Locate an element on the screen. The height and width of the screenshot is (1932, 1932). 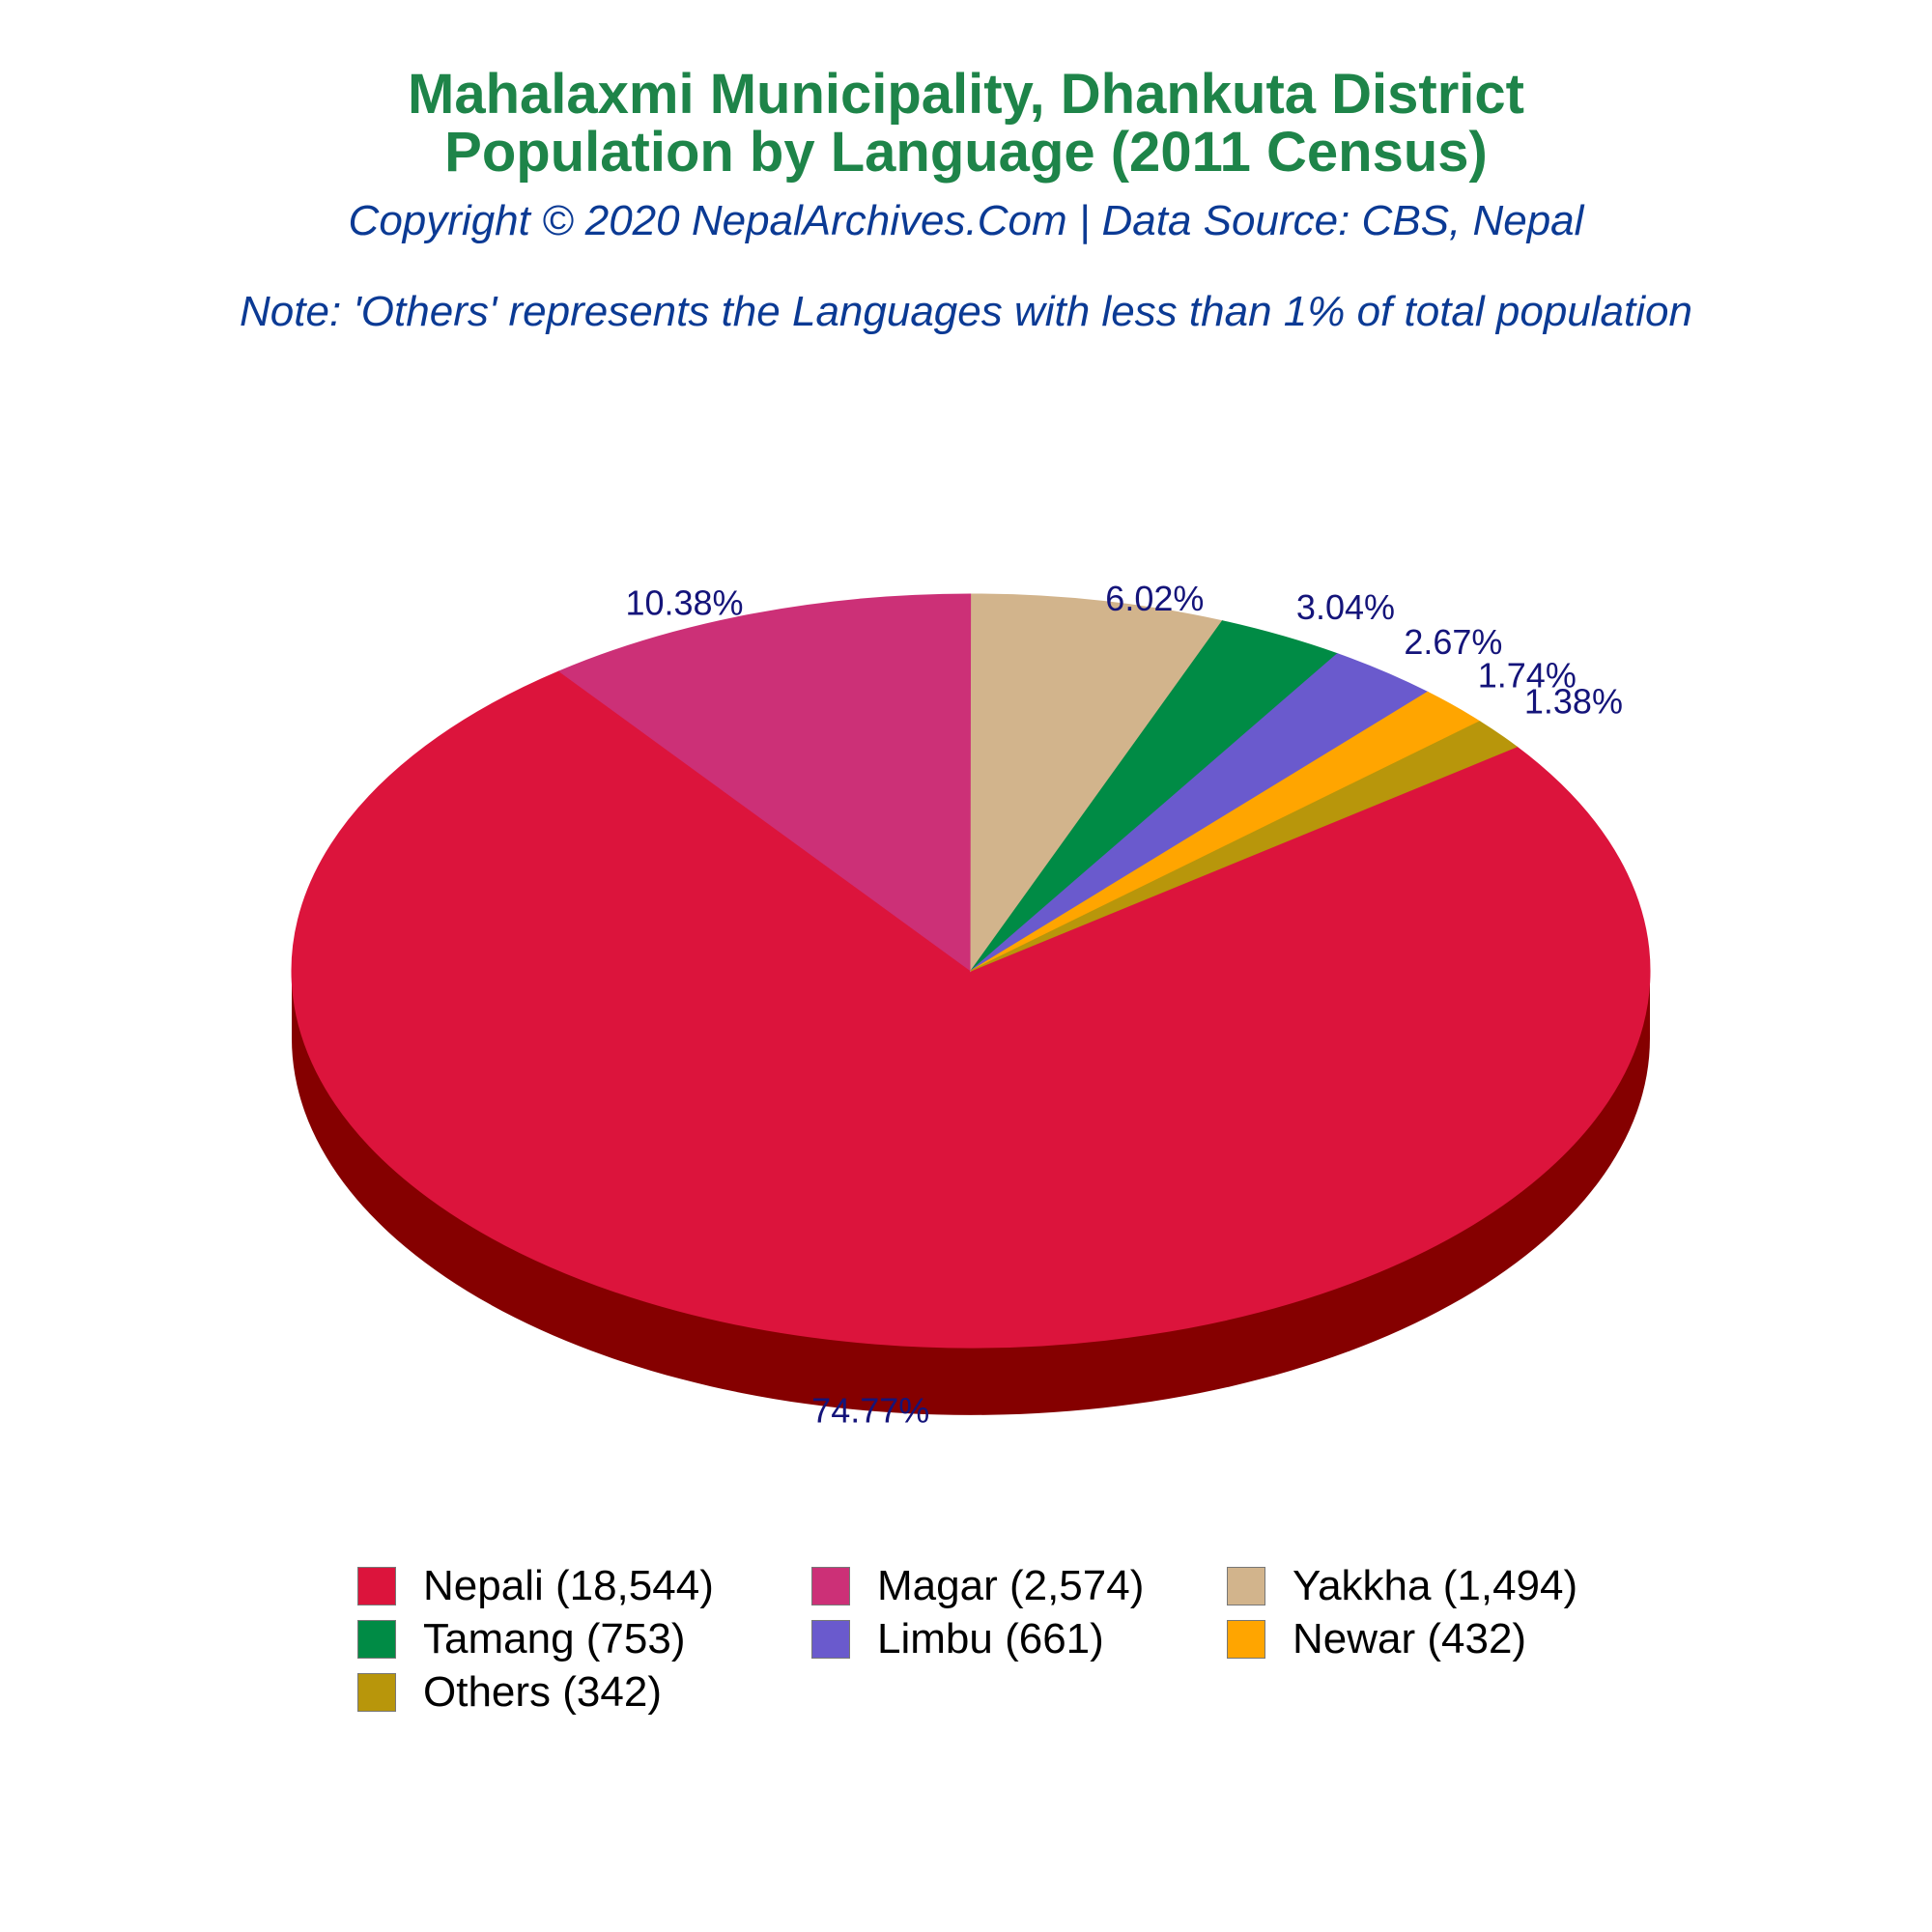
pie-label-tamang: 3.04% is located at coordinates (1345, 607).